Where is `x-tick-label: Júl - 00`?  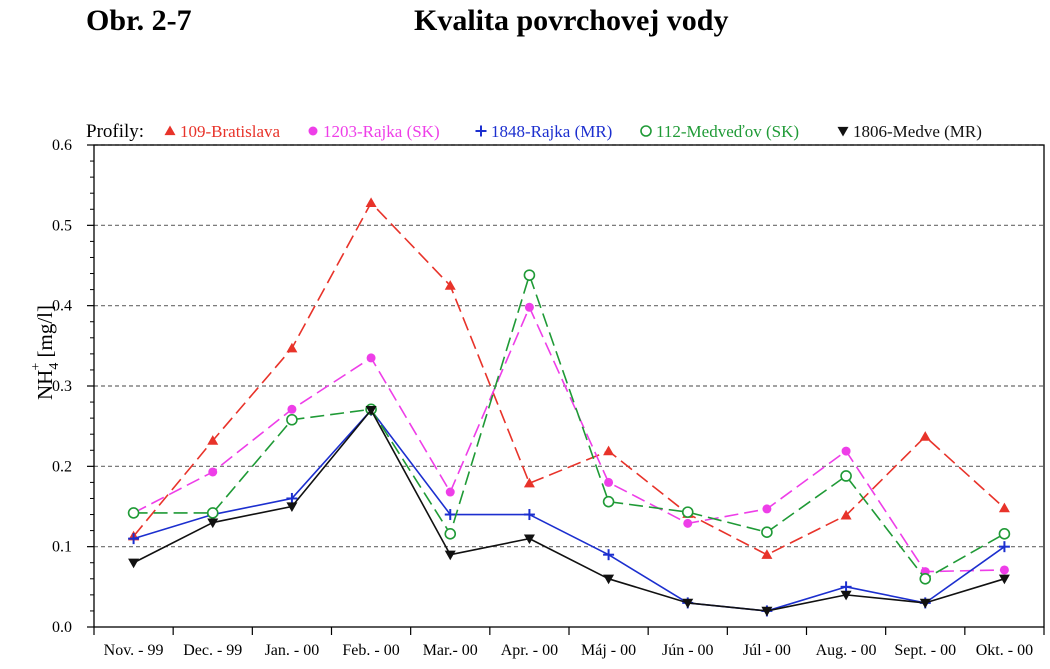
x-tick-label: Júl - 00 is located at coordinates (767, 650).